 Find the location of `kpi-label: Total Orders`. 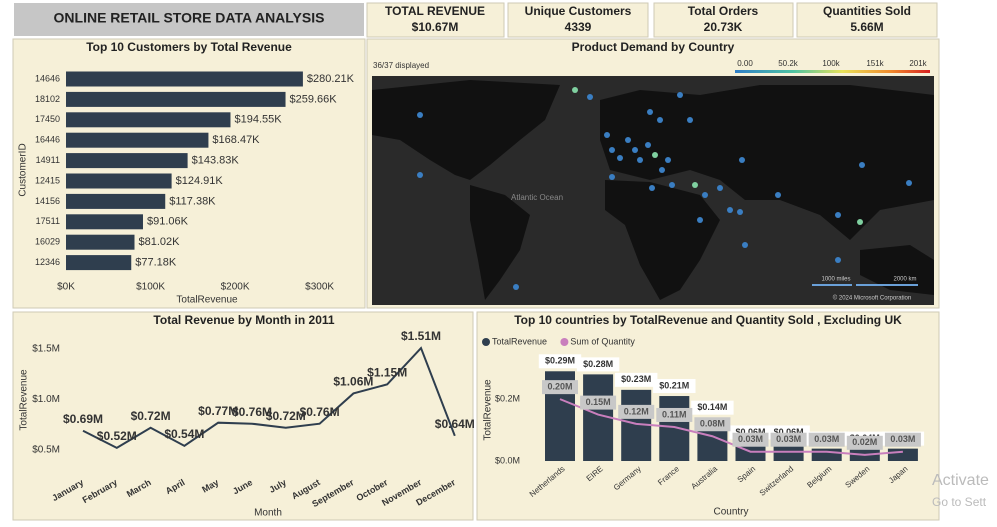

kpi-label: Total Orders is located at coordinates (723, 11).